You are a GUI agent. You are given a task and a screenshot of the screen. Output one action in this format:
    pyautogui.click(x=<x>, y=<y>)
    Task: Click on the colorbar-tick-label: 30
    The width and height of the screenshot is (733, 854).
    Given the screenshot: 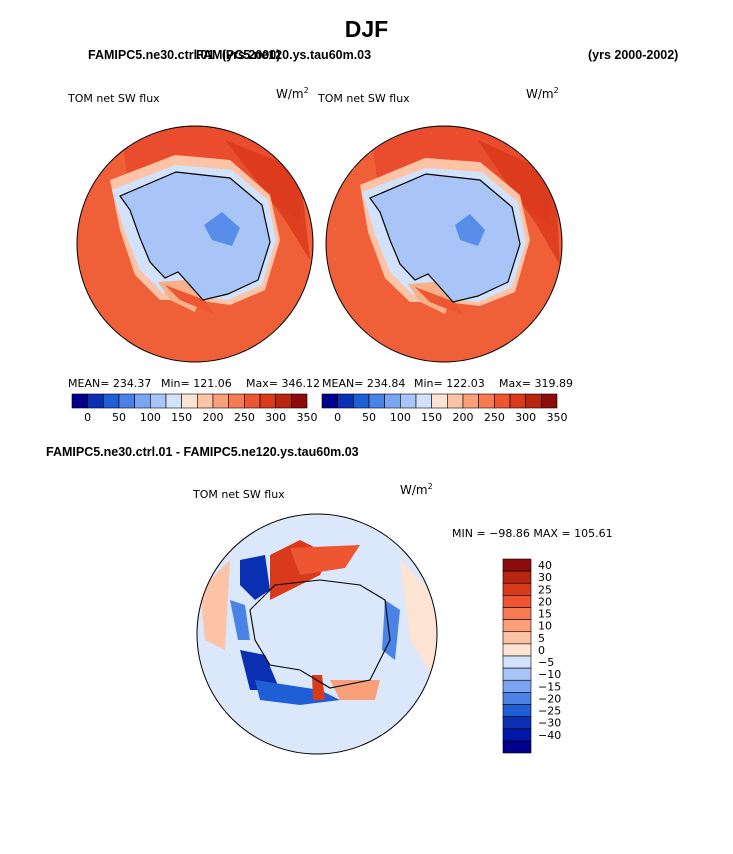 What is the action you would take?
    pyautogui.click(x=545, y=577)
    